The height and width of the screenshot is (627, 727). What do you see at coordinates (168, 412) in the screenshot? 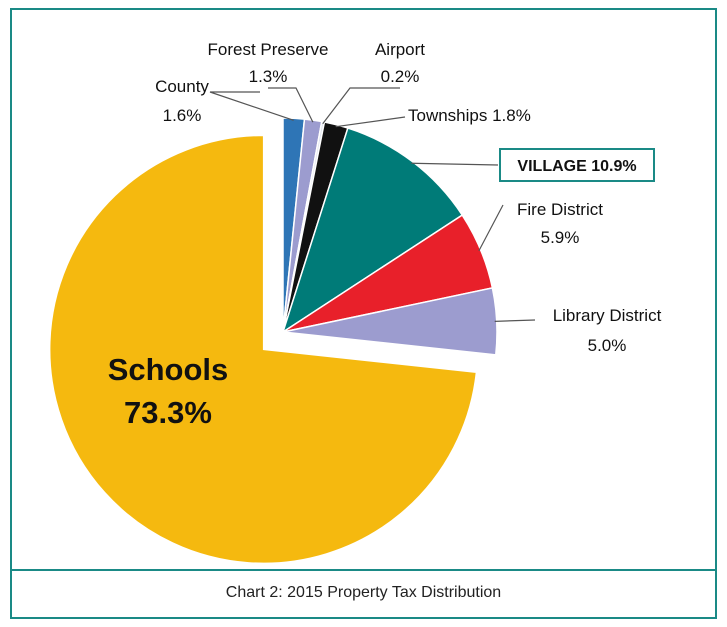
I see `schools-value-label: 73.3%` at bounding box center [168, 412].